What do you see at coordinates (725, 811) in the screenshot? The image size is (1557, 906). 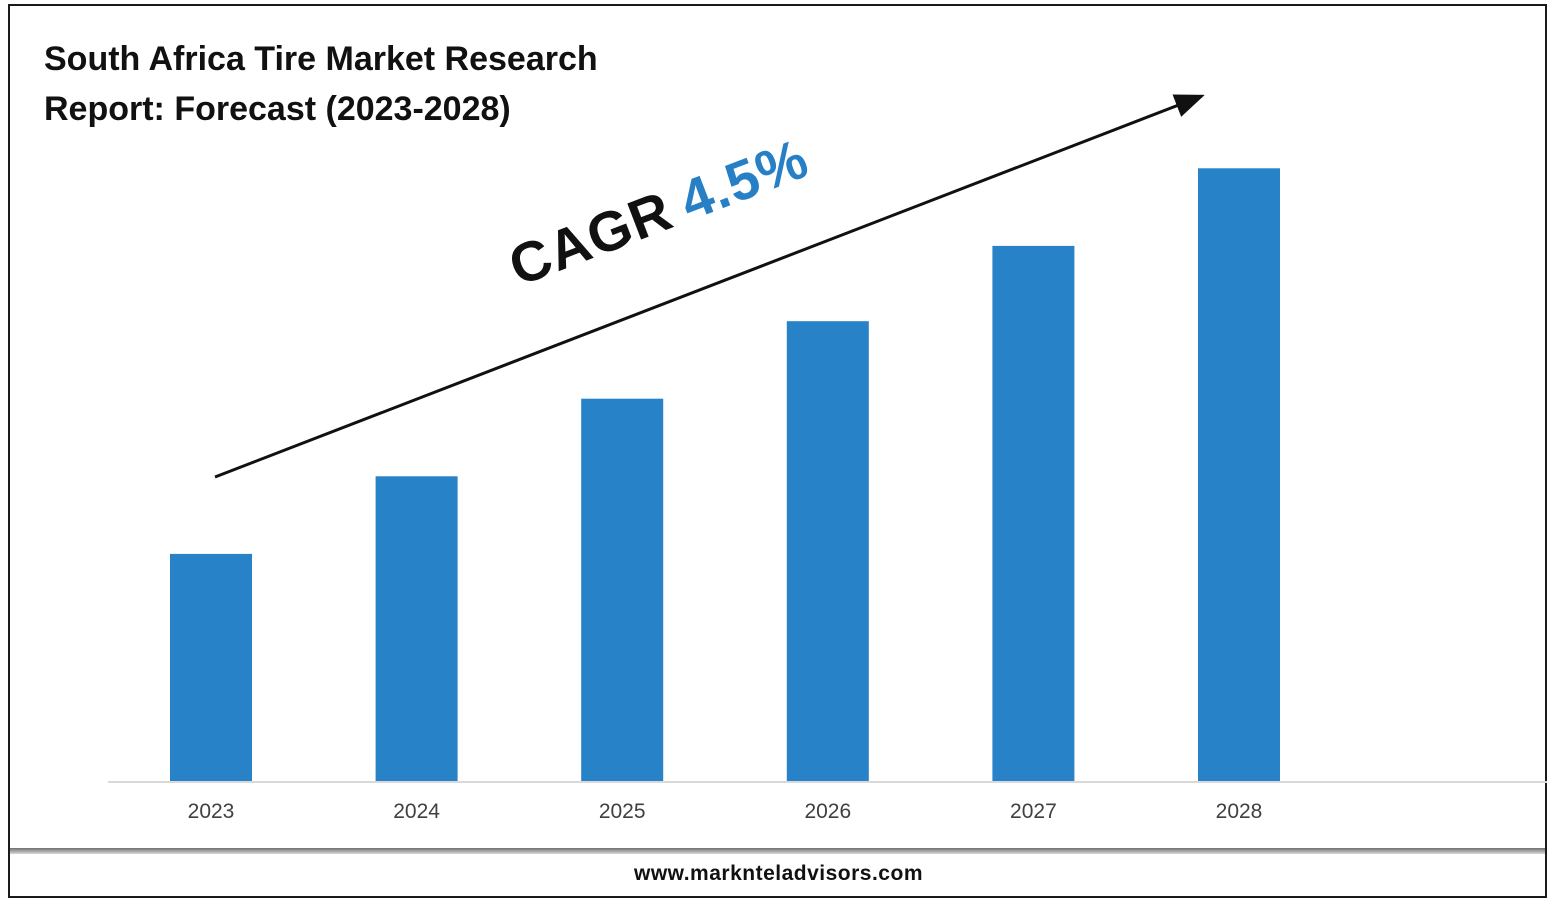 I see `x-axis-tick-labels: 2023 2024 2025 2026 2027 2028` at bounding box center [725, 811].